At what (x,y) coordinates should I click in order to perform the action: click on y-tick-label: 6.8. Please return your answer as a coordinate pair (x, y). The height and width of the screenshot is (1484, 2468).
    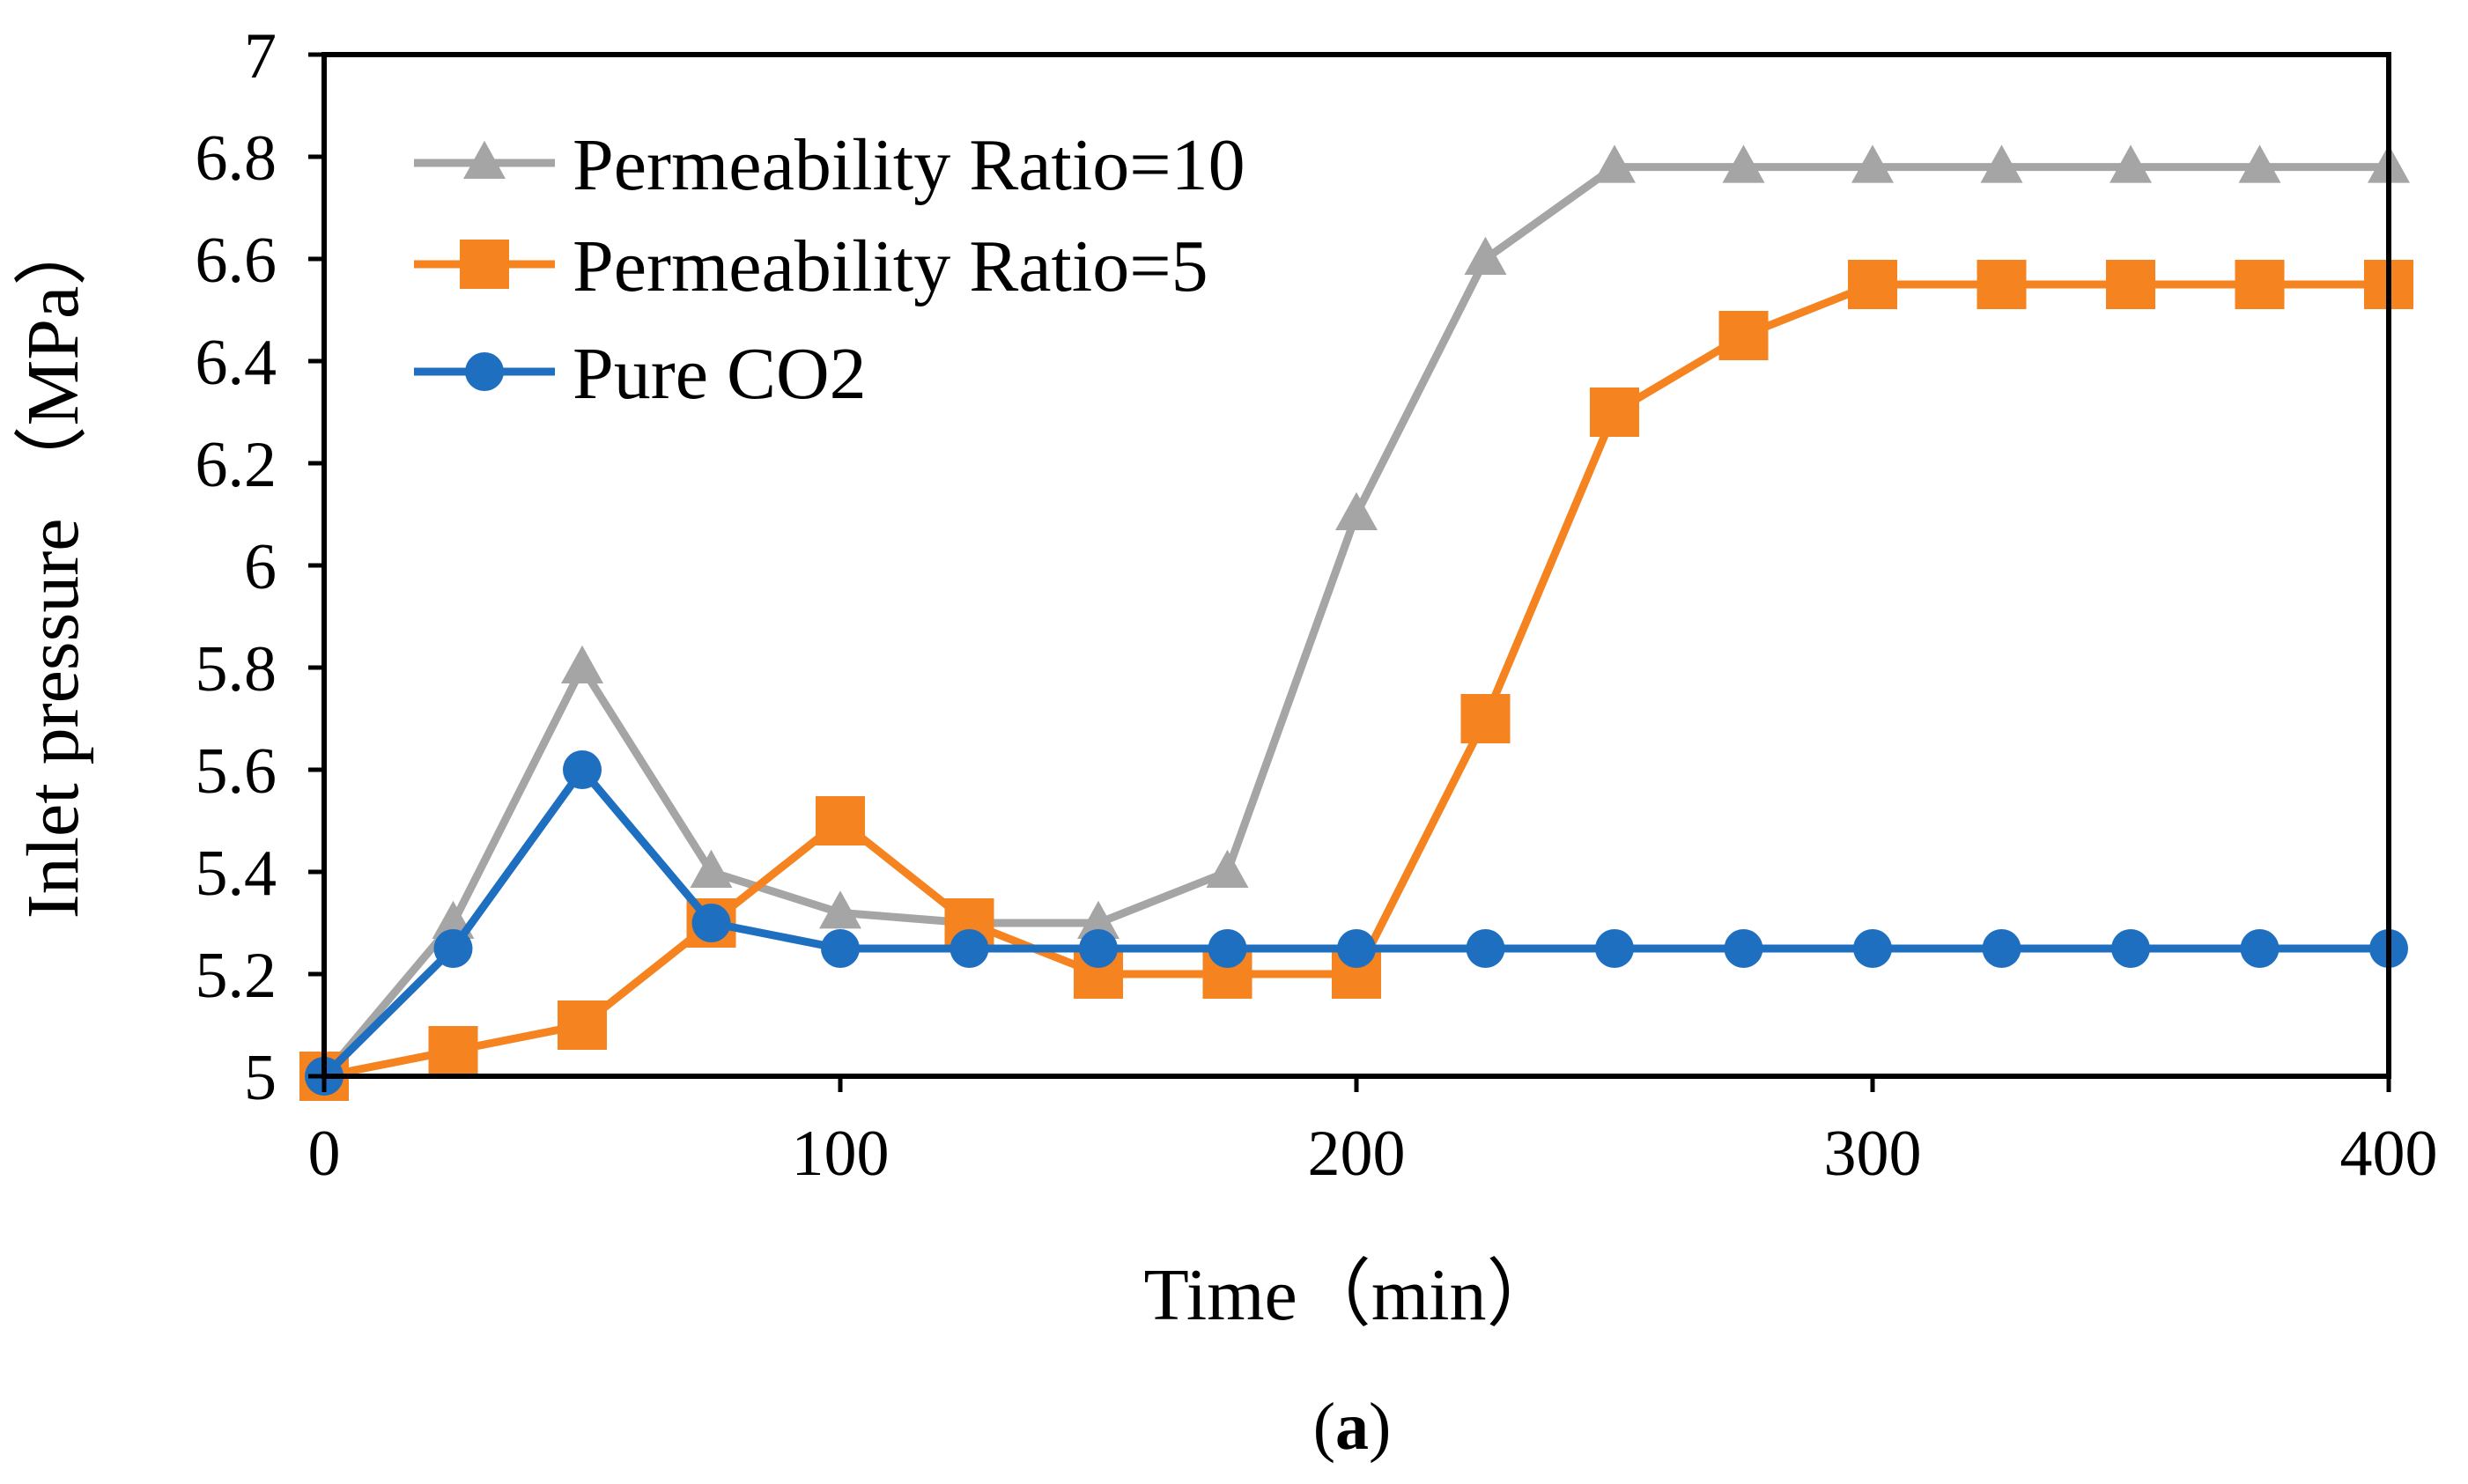
    Looking at the image, I should click on (237, 158).